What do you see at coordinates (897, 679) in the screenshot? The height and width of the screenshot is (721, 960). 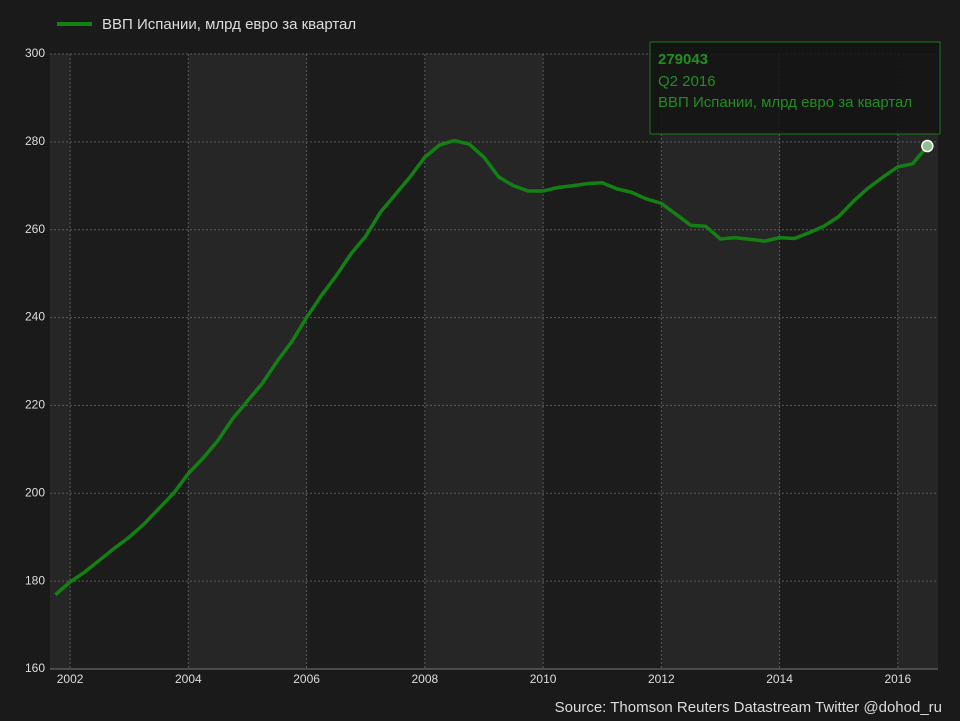 I see `x-tick-label: 2016` at bounding box center [897, 679].